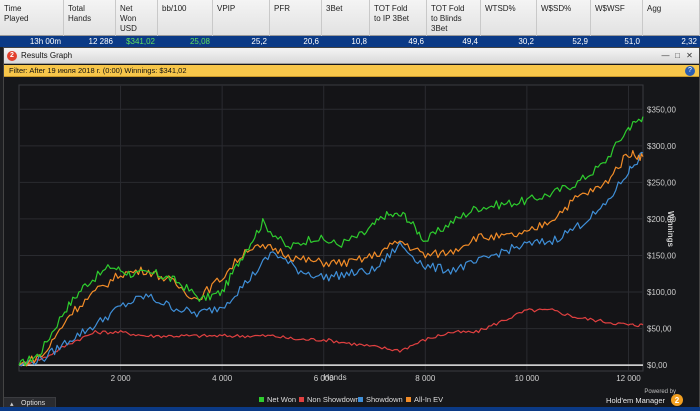  Describe the element at coordinates (632, 41) in the screenshot. I see `stat-value: 51,0` at that location.